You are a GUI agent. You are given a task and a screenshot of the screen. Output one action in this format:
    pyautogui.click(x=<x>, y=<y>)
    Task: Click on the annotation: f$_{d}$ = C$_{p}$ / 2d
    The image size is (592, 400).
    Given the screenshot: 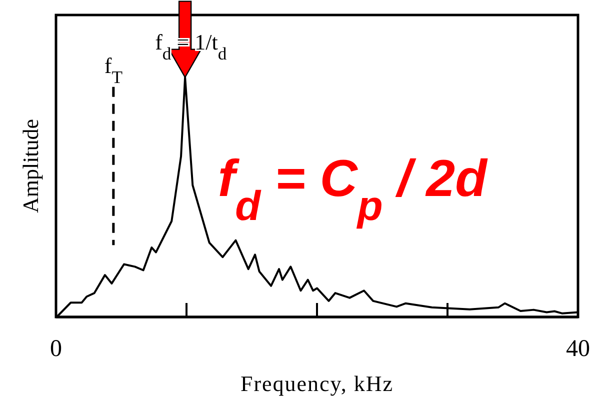 What is the action you would take?
    pyautogui.click(x=353, y=189)
    